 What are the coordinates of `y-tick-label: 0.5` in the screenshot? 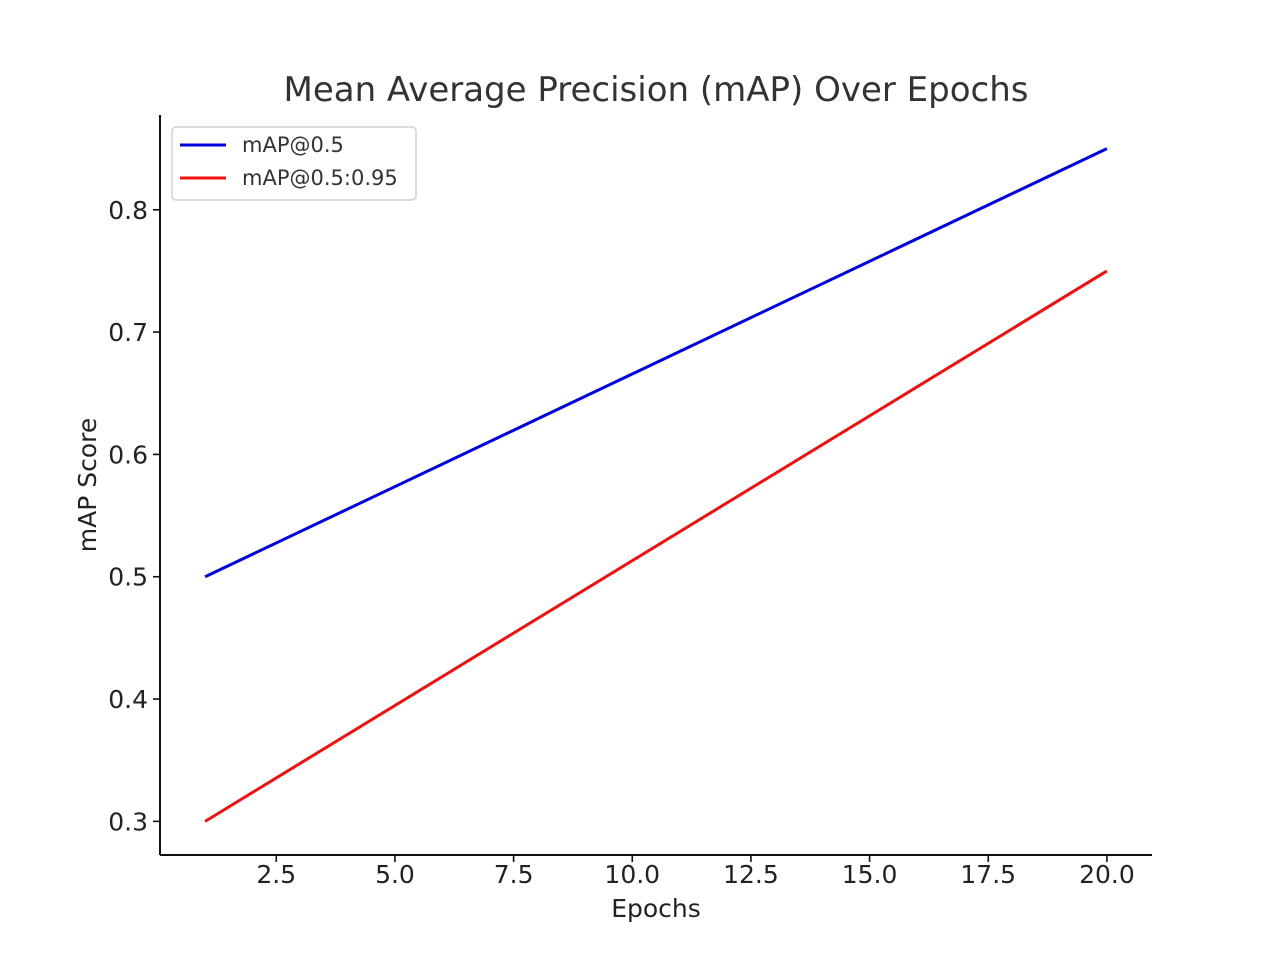 It's located at (128, 577).